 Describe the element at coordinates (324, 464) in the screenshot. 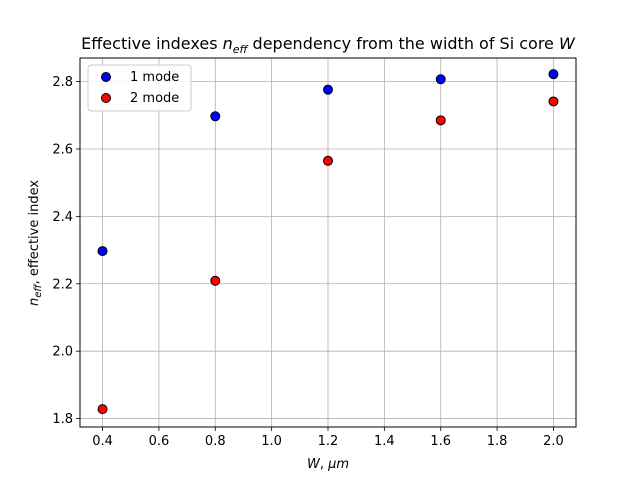

I see `x-label-sep: ,` at that location.